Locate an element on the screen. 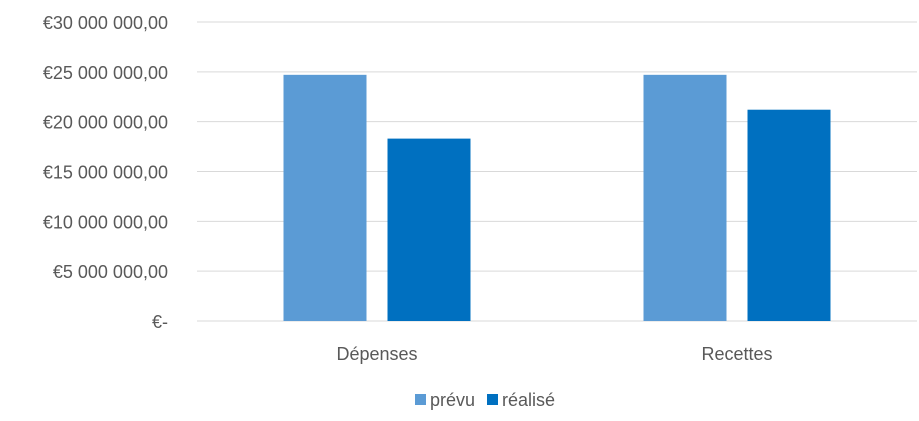 The height and width of the screenshot is (421, 919). y-tick-label: €- is located at coordinates (160, 322).